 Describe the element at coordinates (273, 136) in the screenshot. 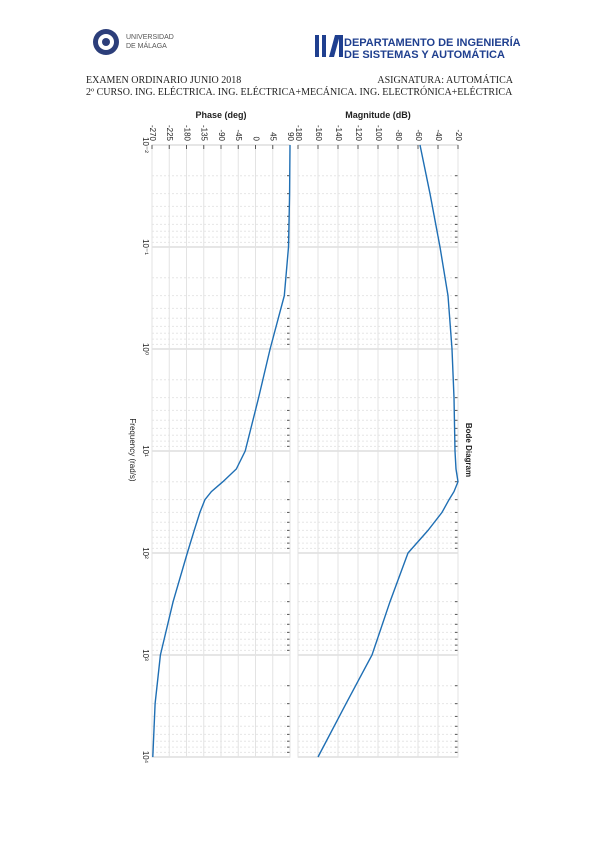

I see `y-tick-label: 45` at that location.